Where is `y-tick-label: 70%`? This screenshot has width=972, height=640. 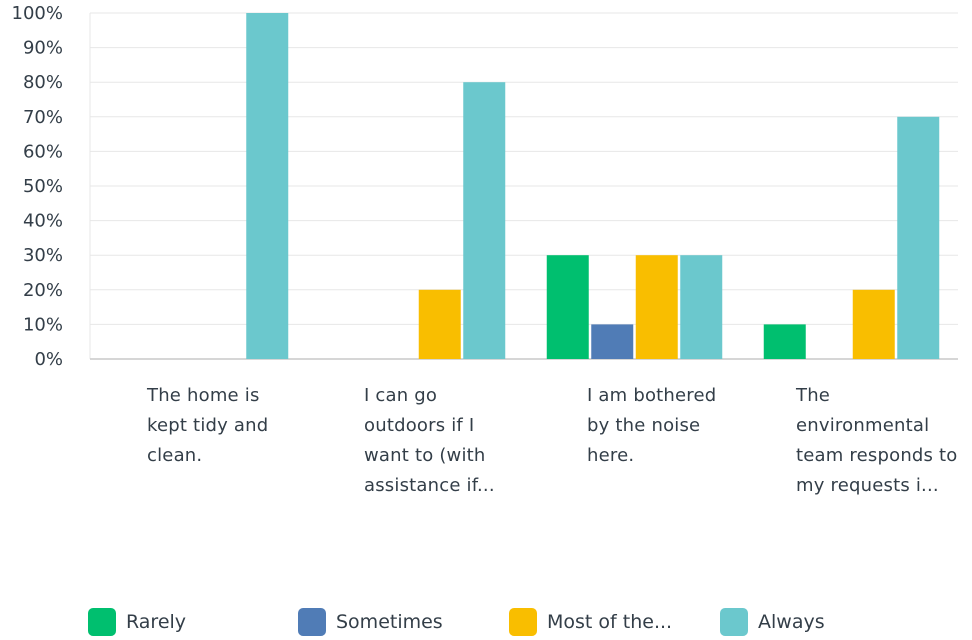 y-tick-label: 70% is located at coordinates (43, 117).